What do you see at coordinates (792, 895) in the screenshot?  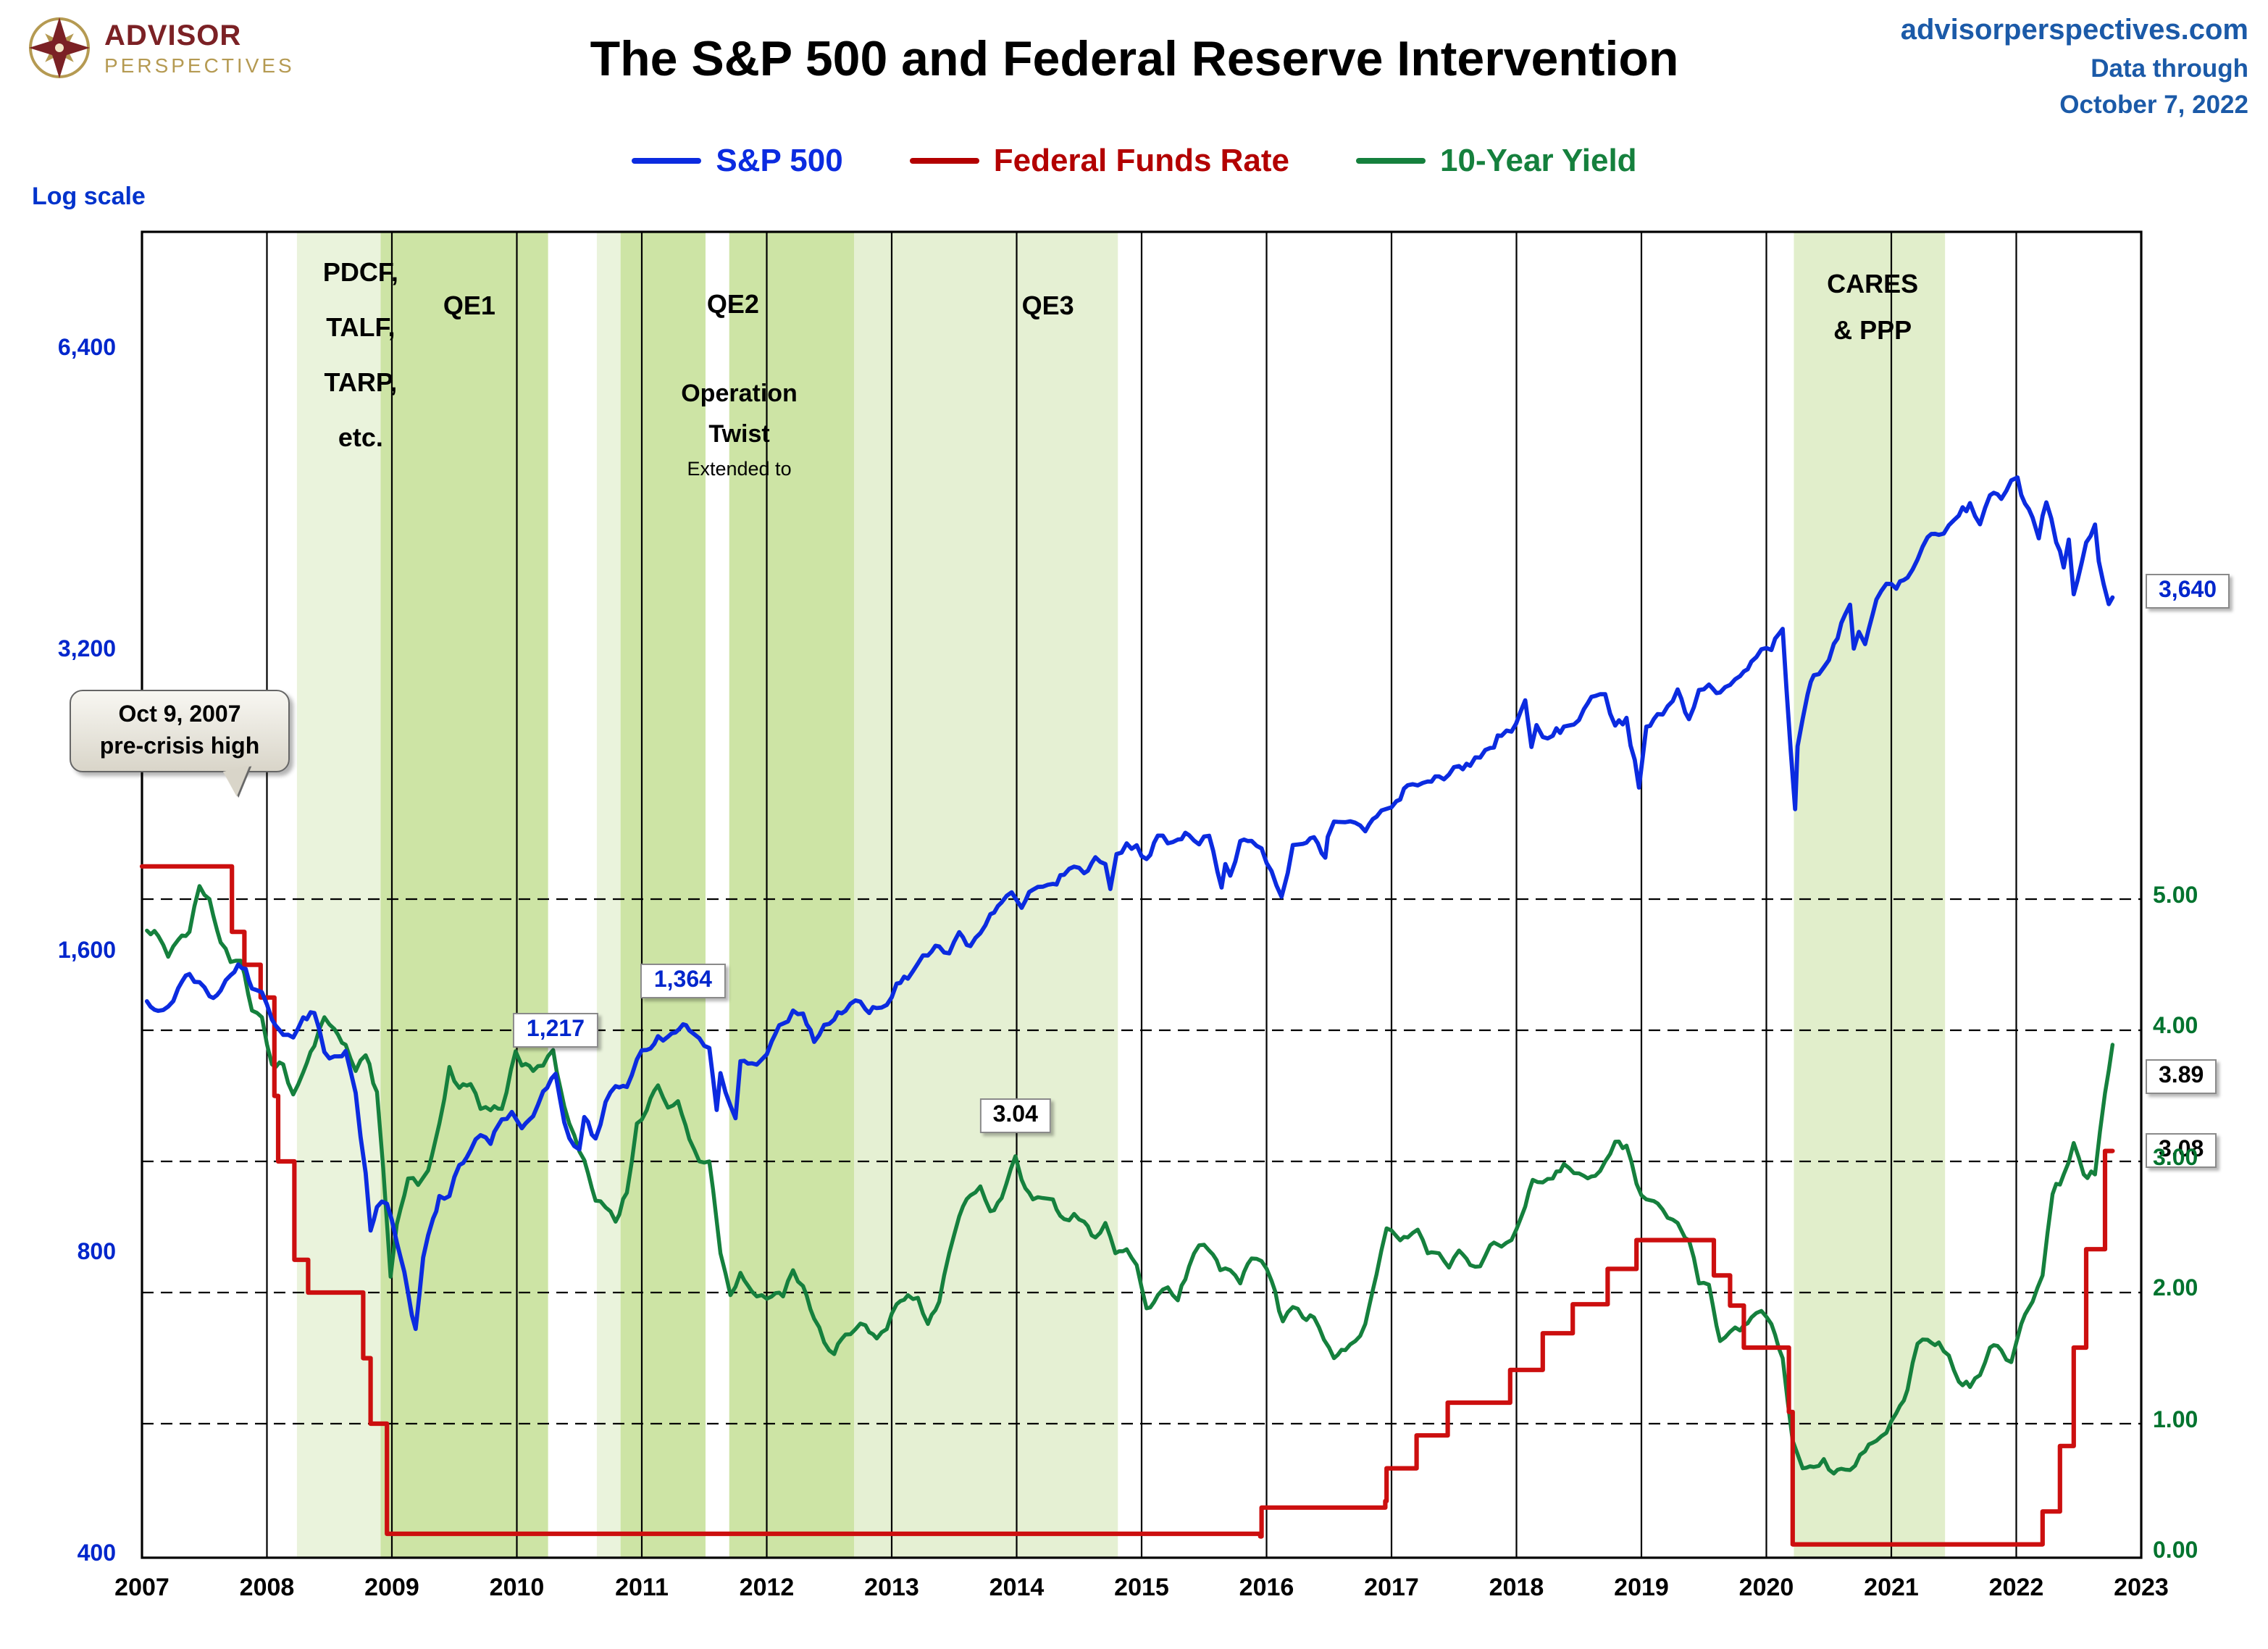 I see `band-operation-twist` at bounding box center [792, 895].